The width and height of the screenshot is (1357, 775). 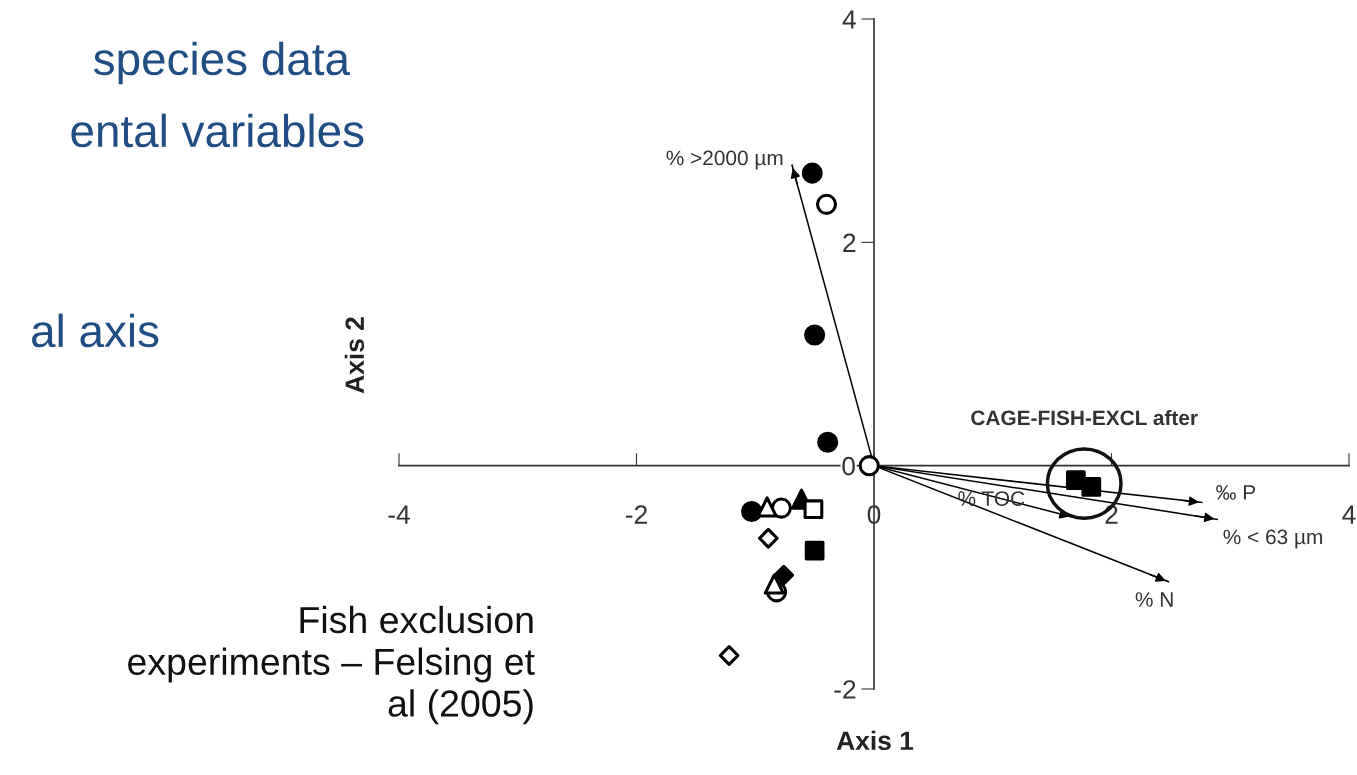 I want to click on x-tick-label: -2, so click(x=636, y=514).